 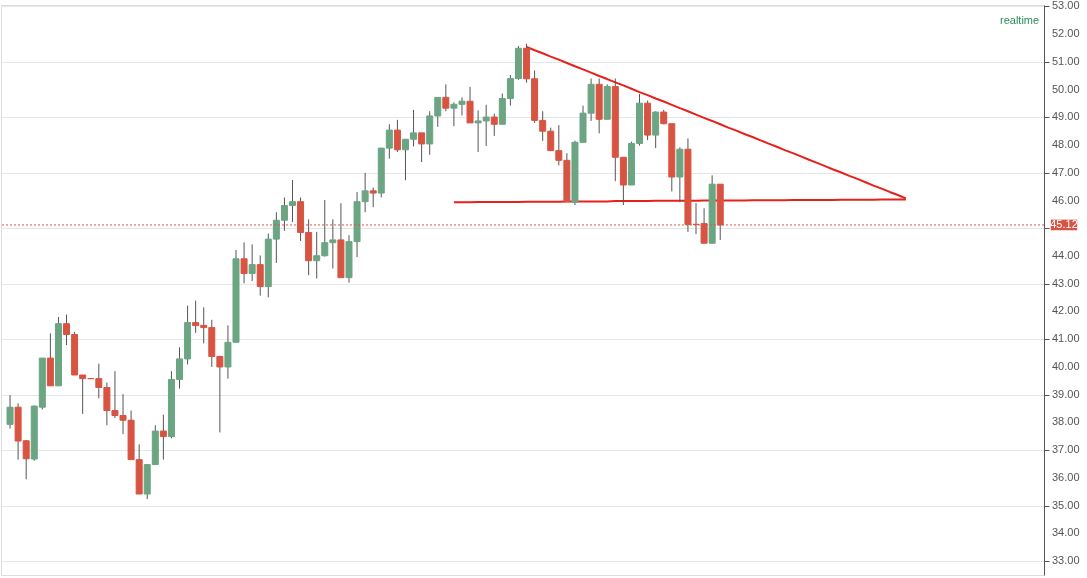 I want to click on y-tick-label: 49.00, so click(x=1066, y=116).